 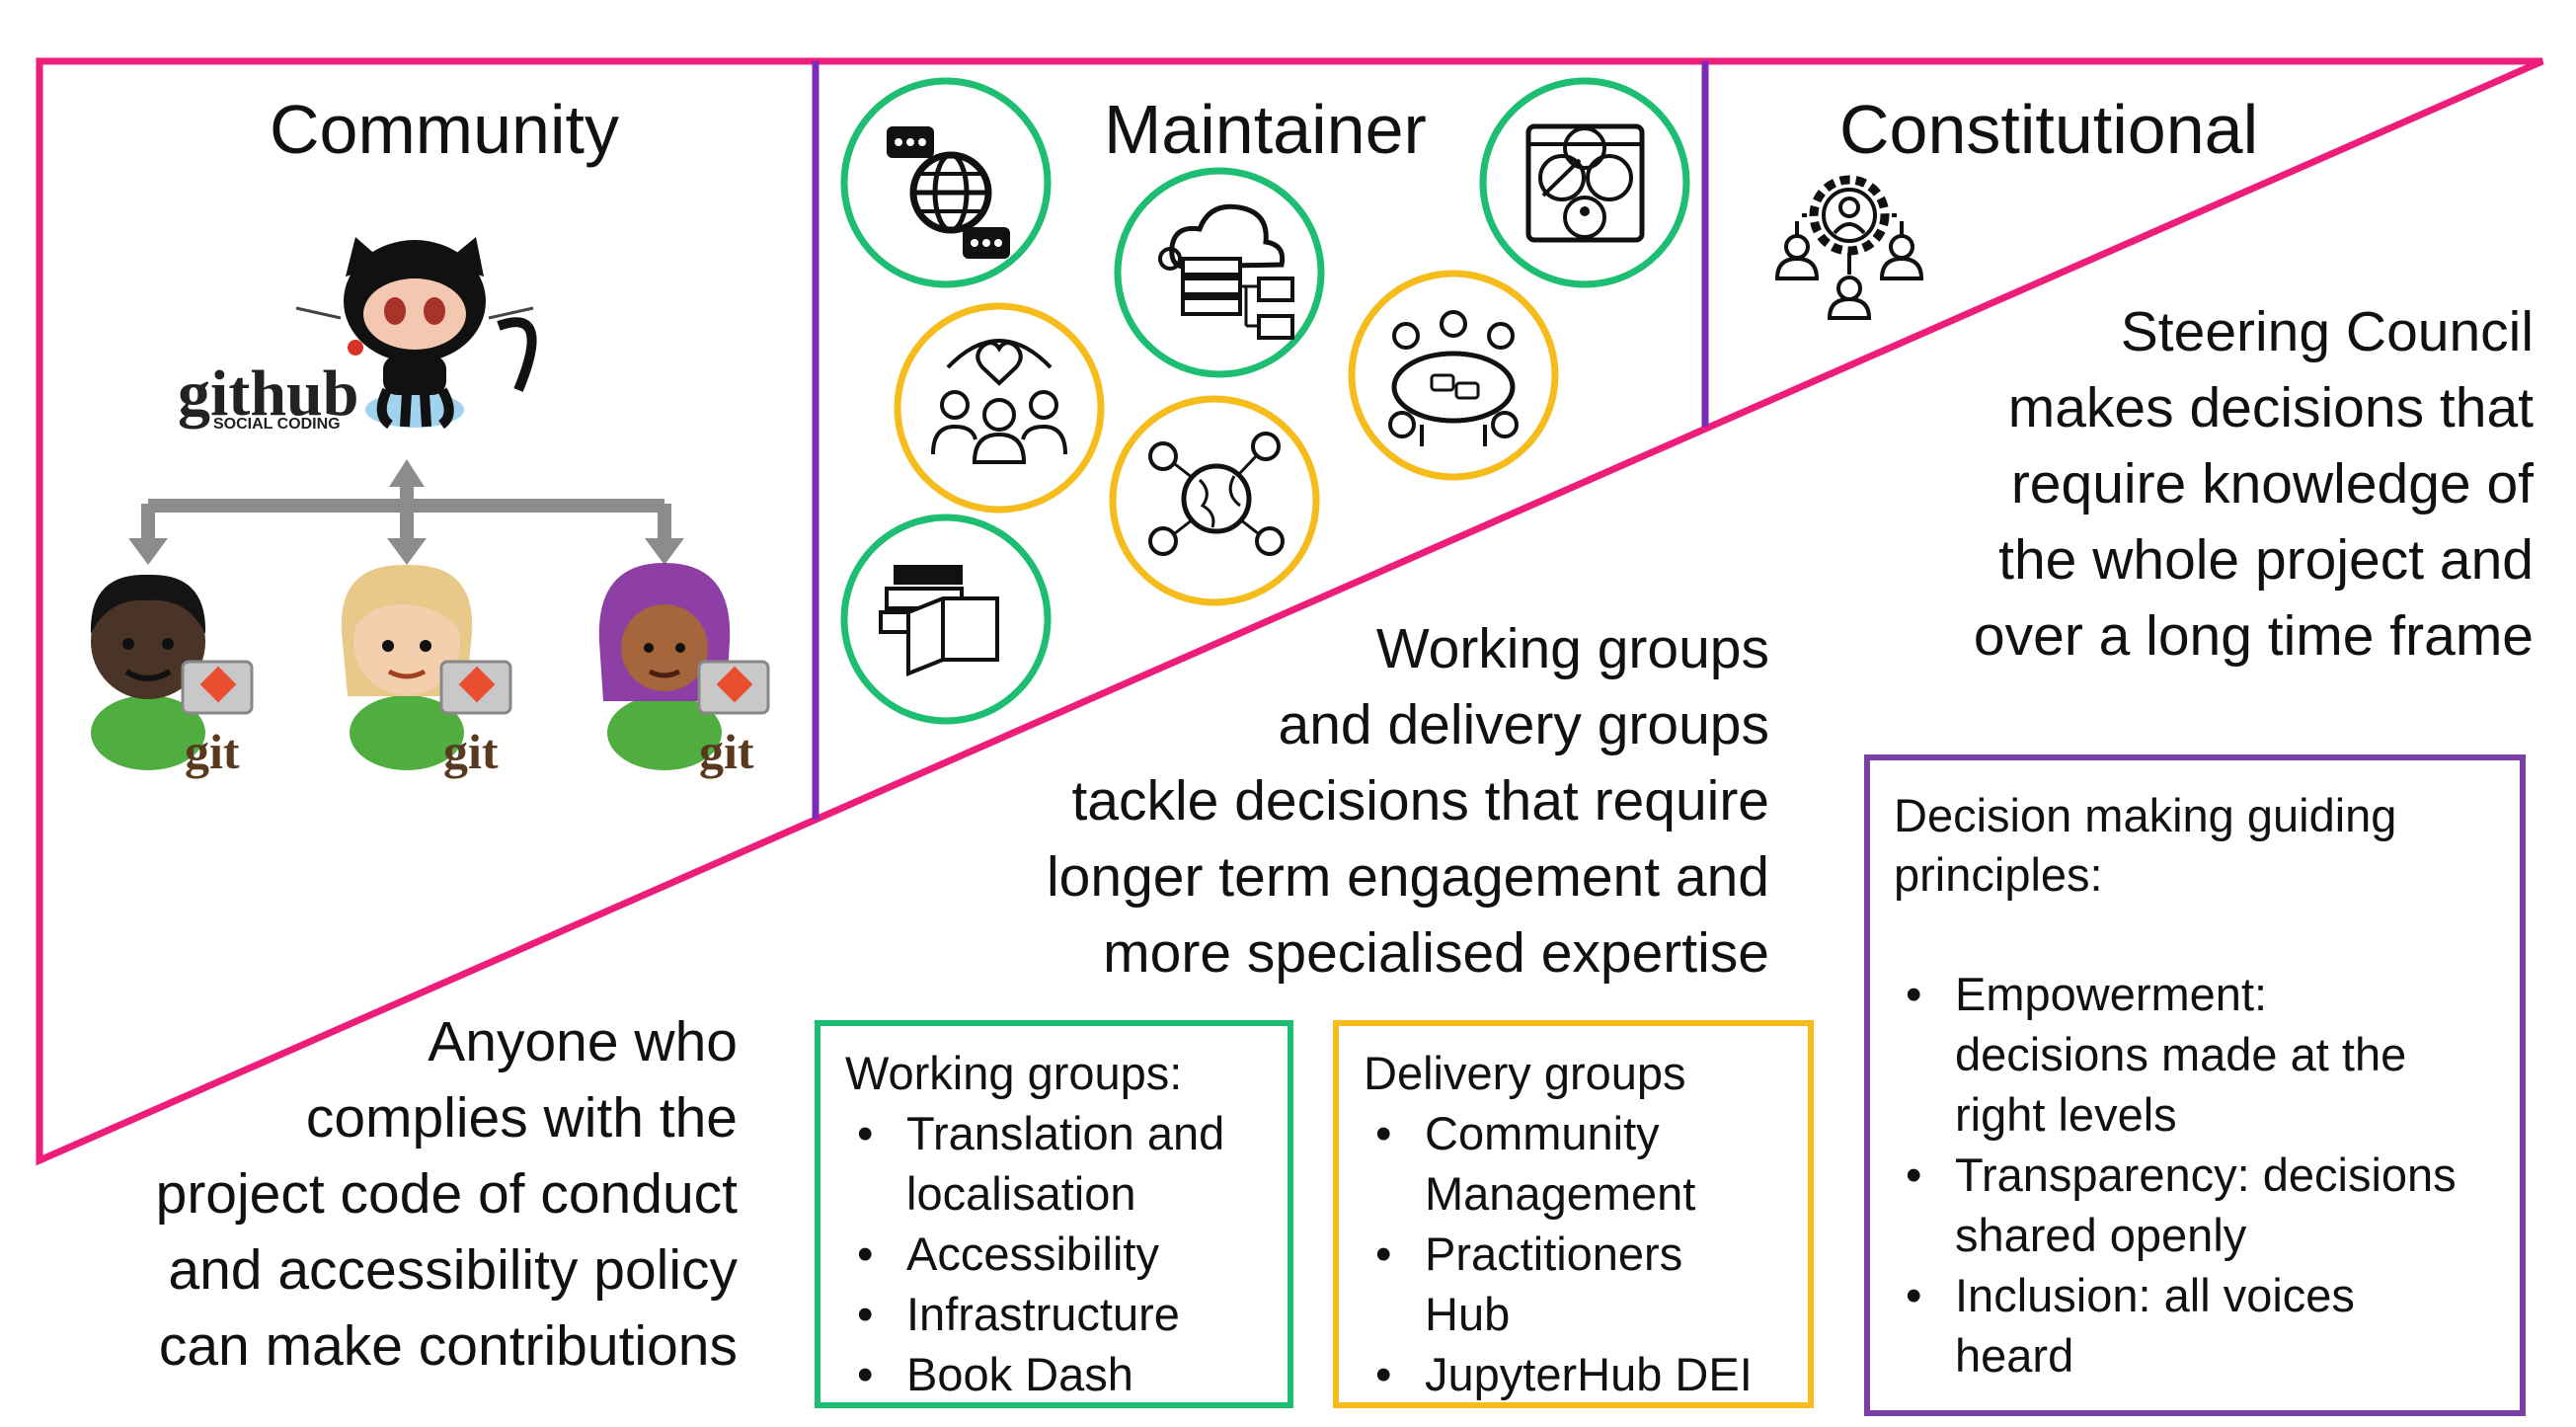 I want to click on cloud-server-icon, so click(x=1219, y=273).